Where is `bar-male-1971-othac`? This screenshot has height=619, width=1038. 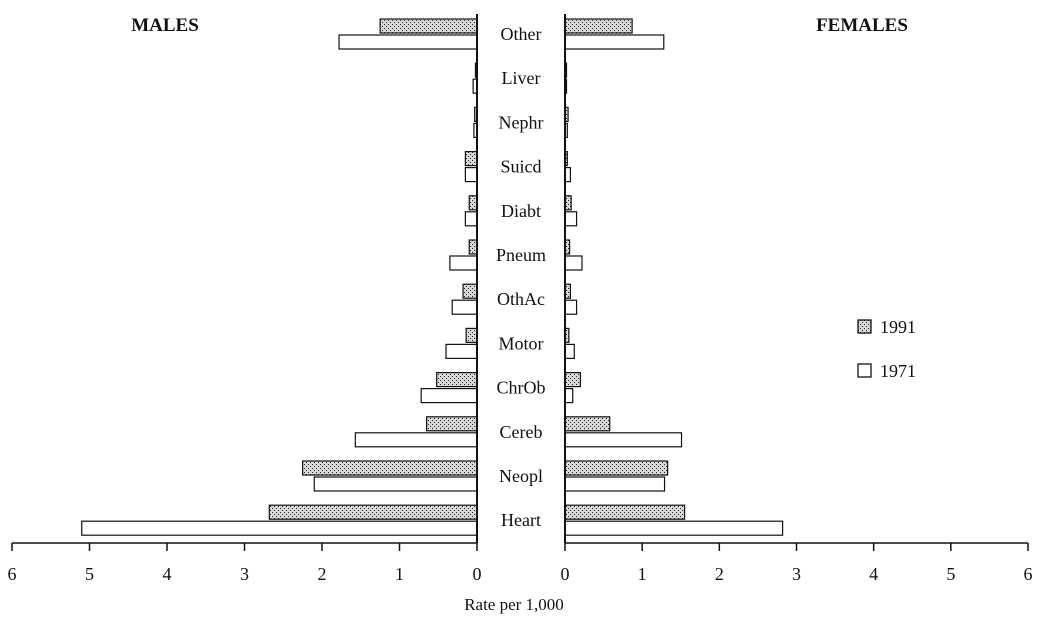 bar-male-1971-othac is located at coordinates (464, 307).